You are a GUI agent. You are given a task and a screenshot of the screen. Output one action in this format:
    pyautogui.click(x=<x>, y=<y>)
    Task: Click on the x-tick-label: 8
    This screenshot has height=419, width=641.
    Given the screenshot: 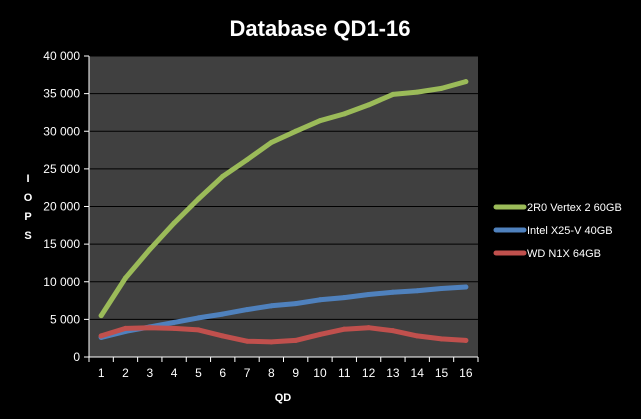 What is the action you would take?
    pyautogui.click(x=271, y=373)
    